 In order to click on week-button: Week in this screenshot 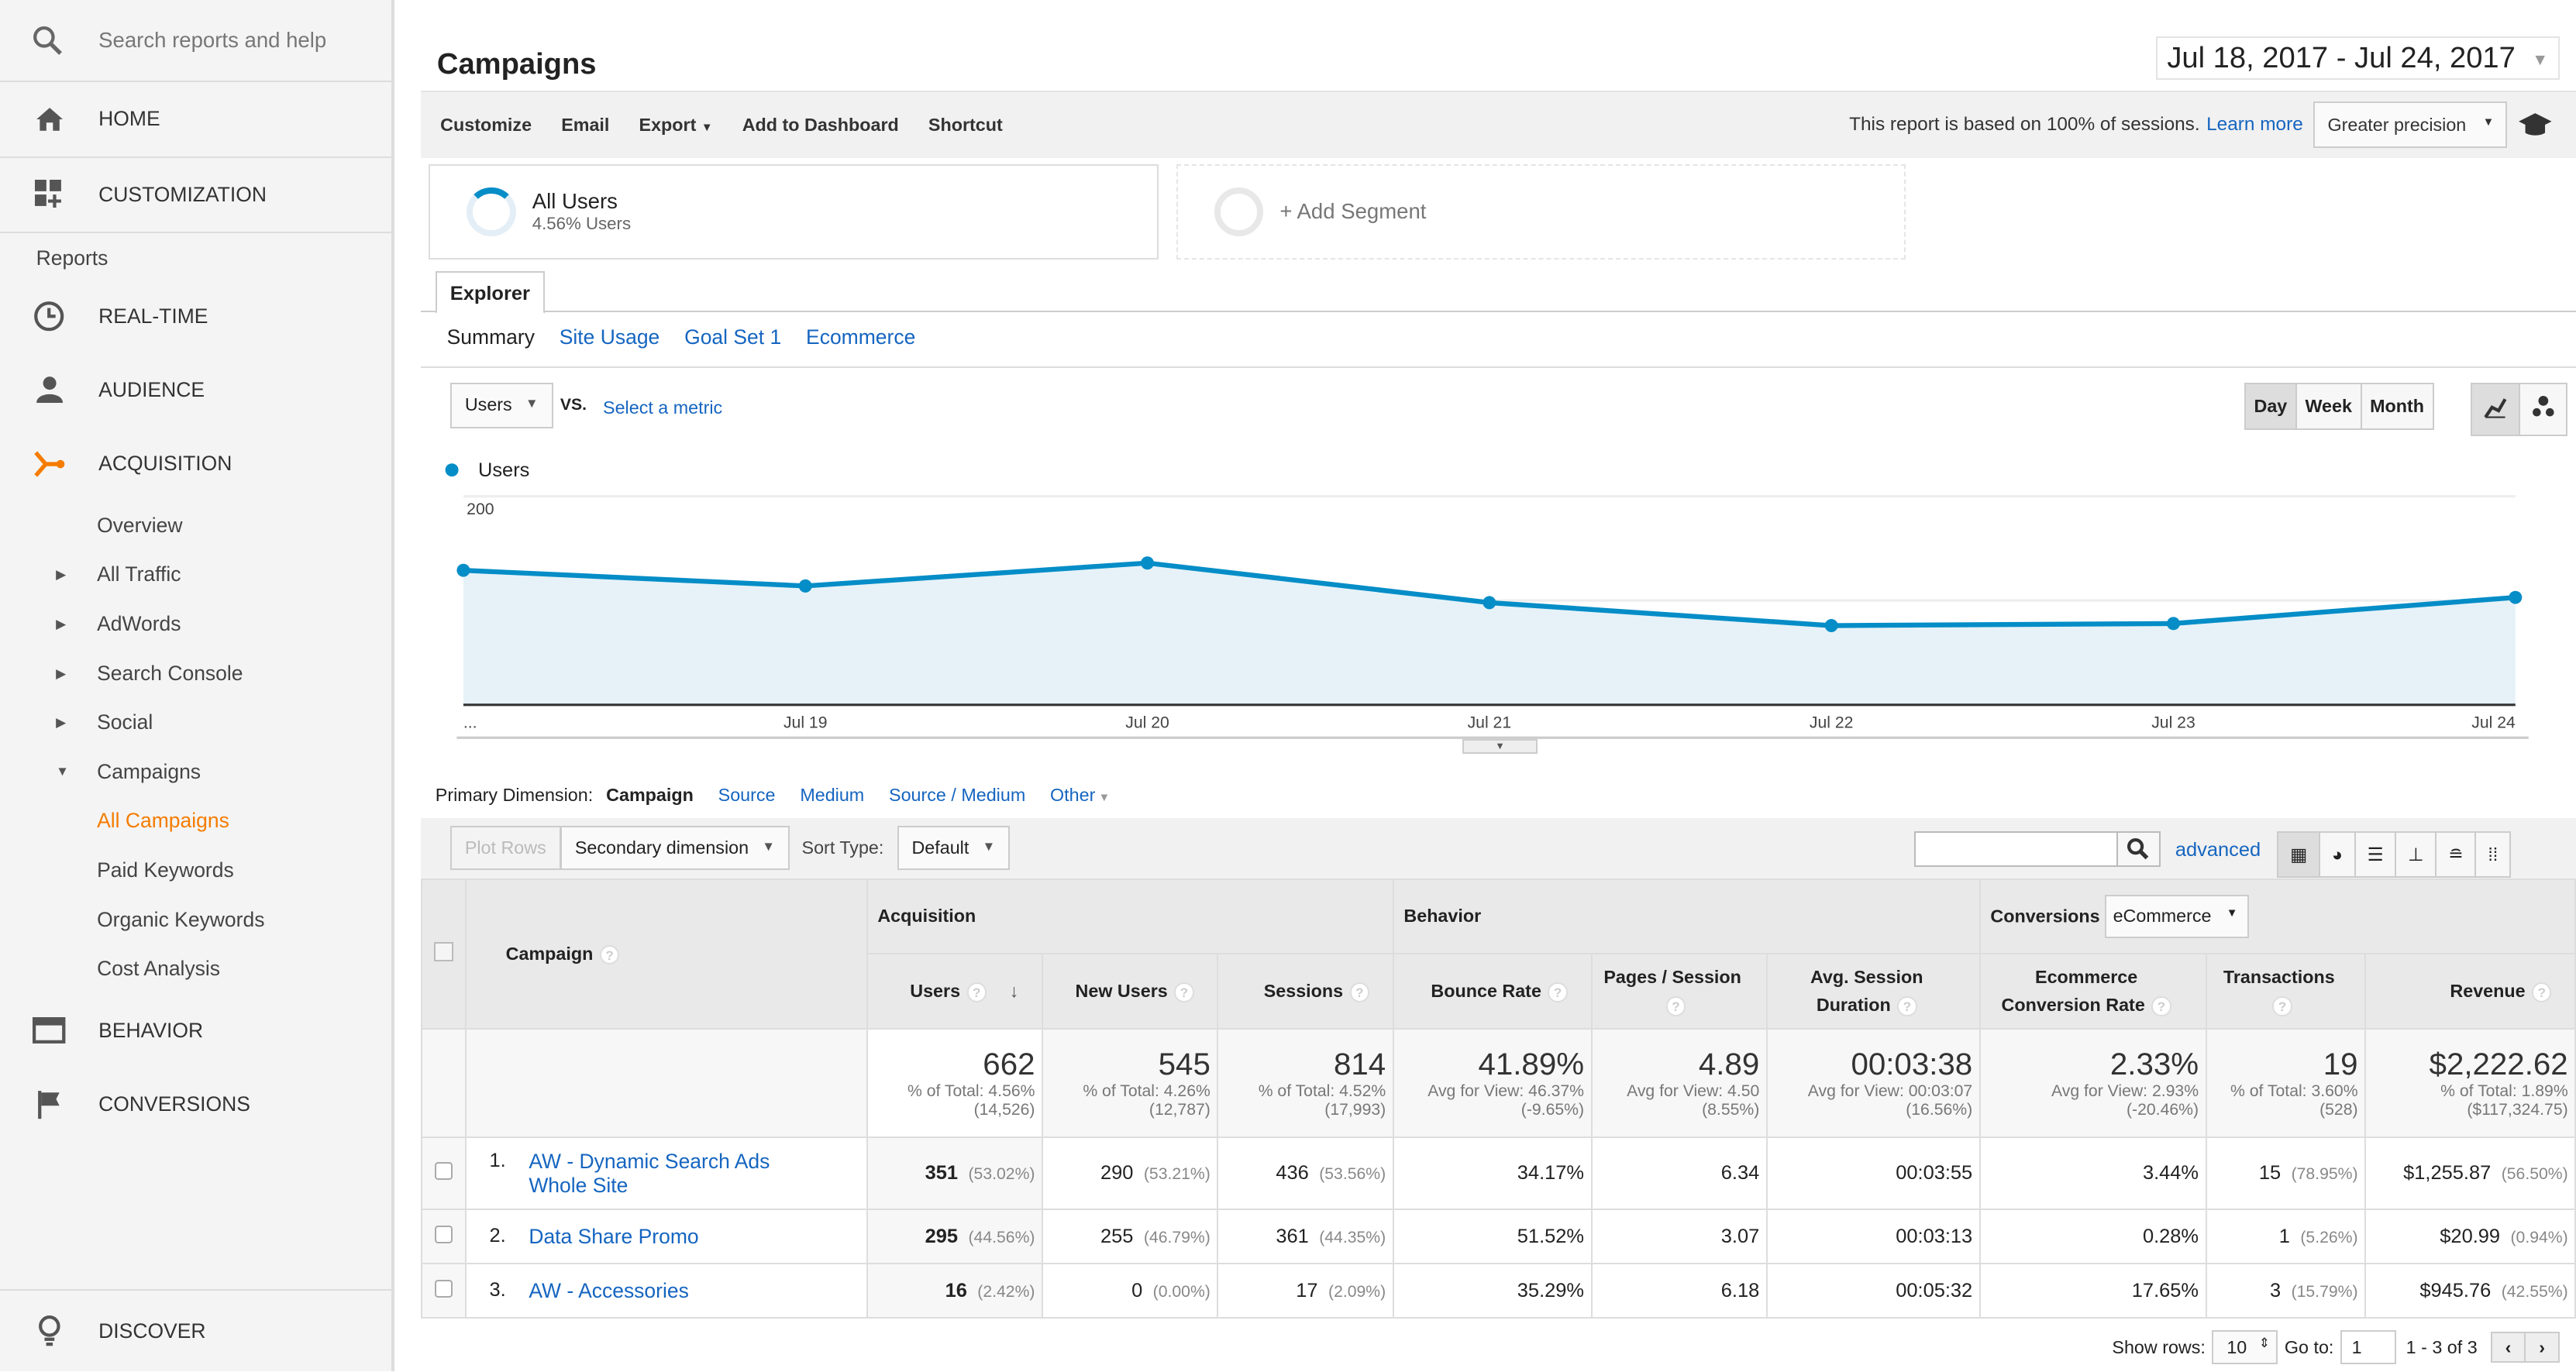, I will do `click(2329, 405)`.